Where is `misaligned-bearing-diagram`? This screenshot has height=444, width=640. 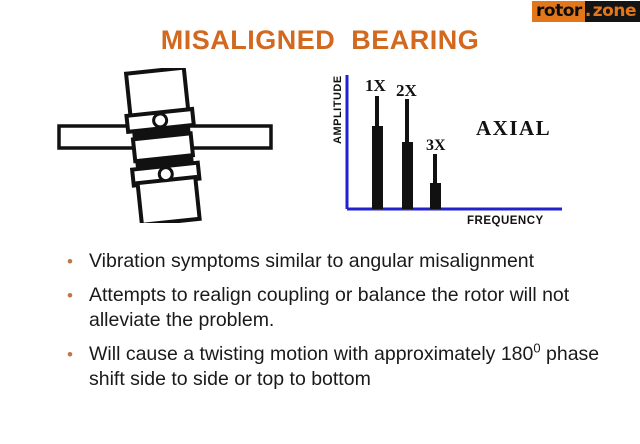
misaligned-bearing-diagram is located at coordinates (165, 145).